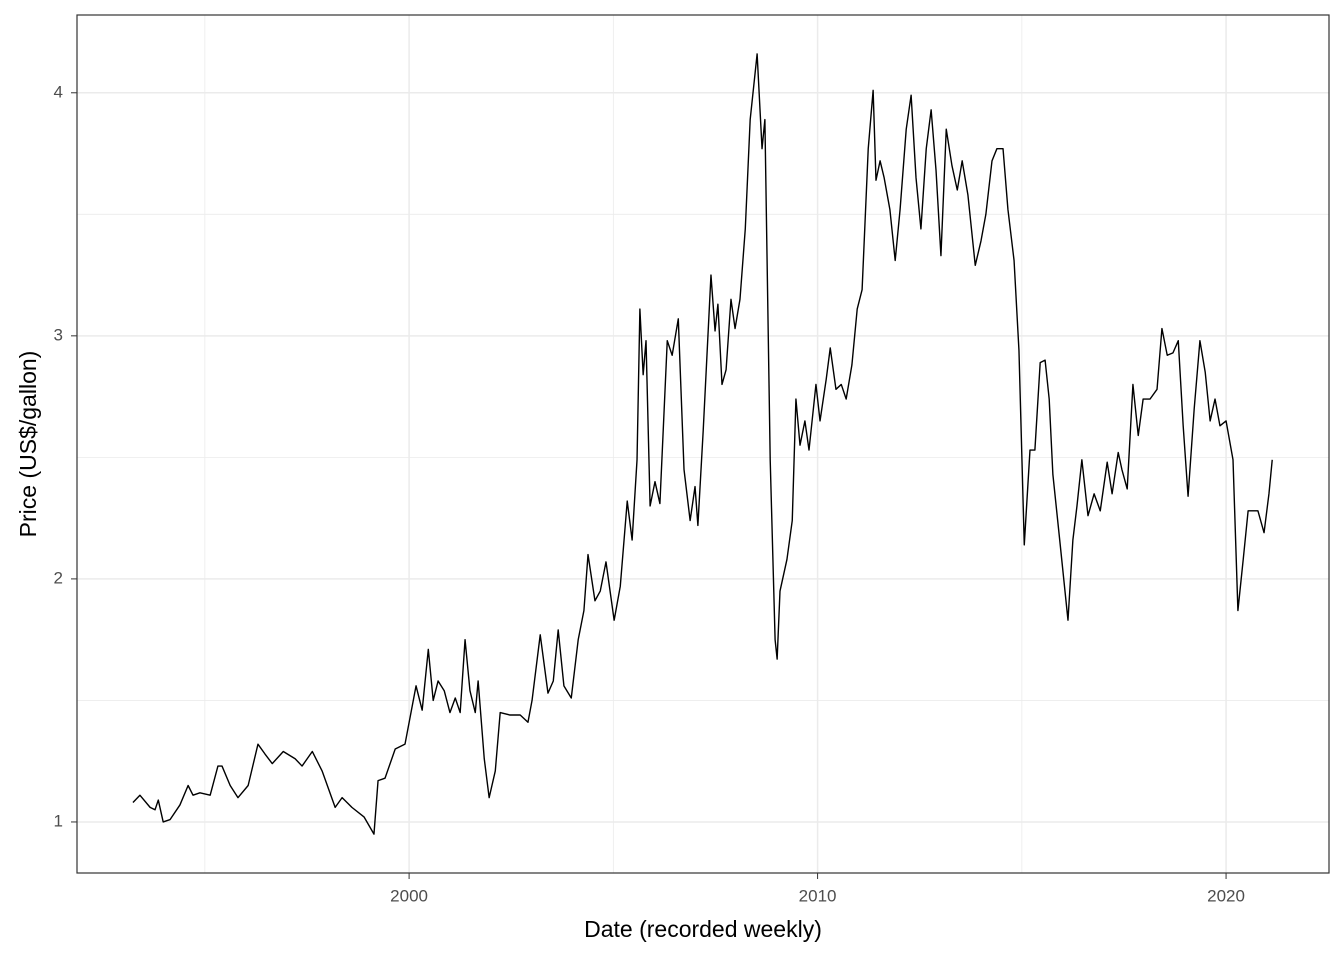  Describe the element at coordinates (703, 929) in the screenshot. I see `x-axis-title: Date (recorded weekly)` at that location.